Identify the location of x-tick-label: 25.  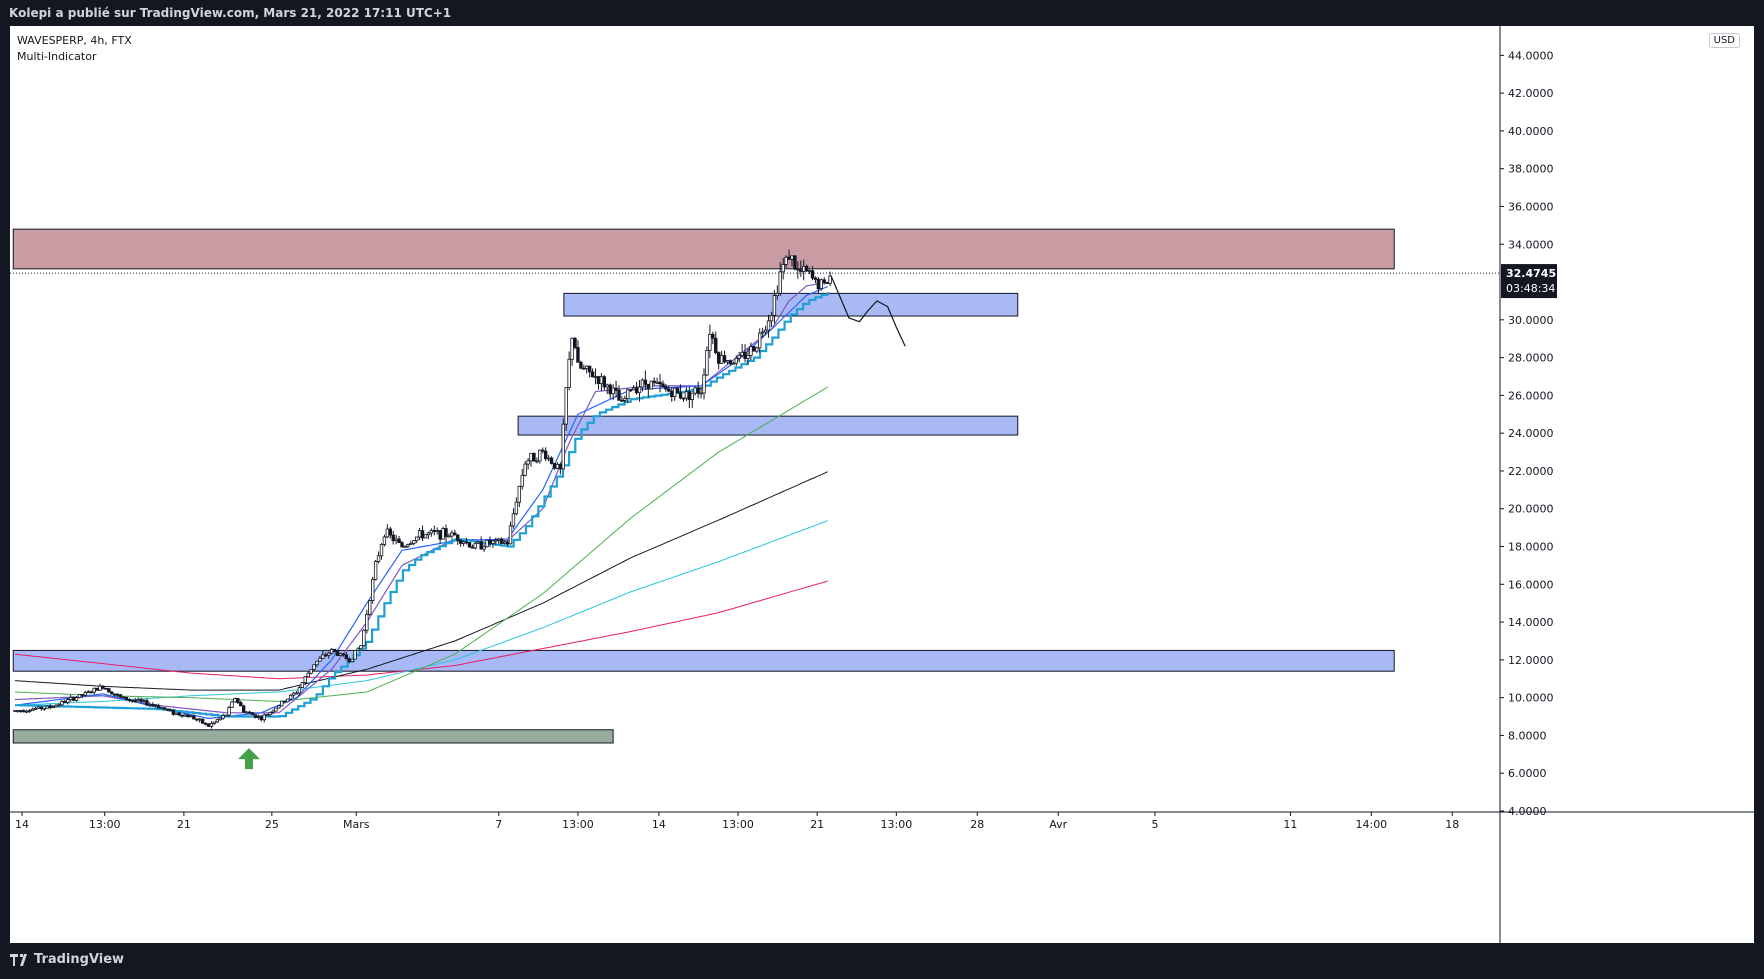
(272, 824).